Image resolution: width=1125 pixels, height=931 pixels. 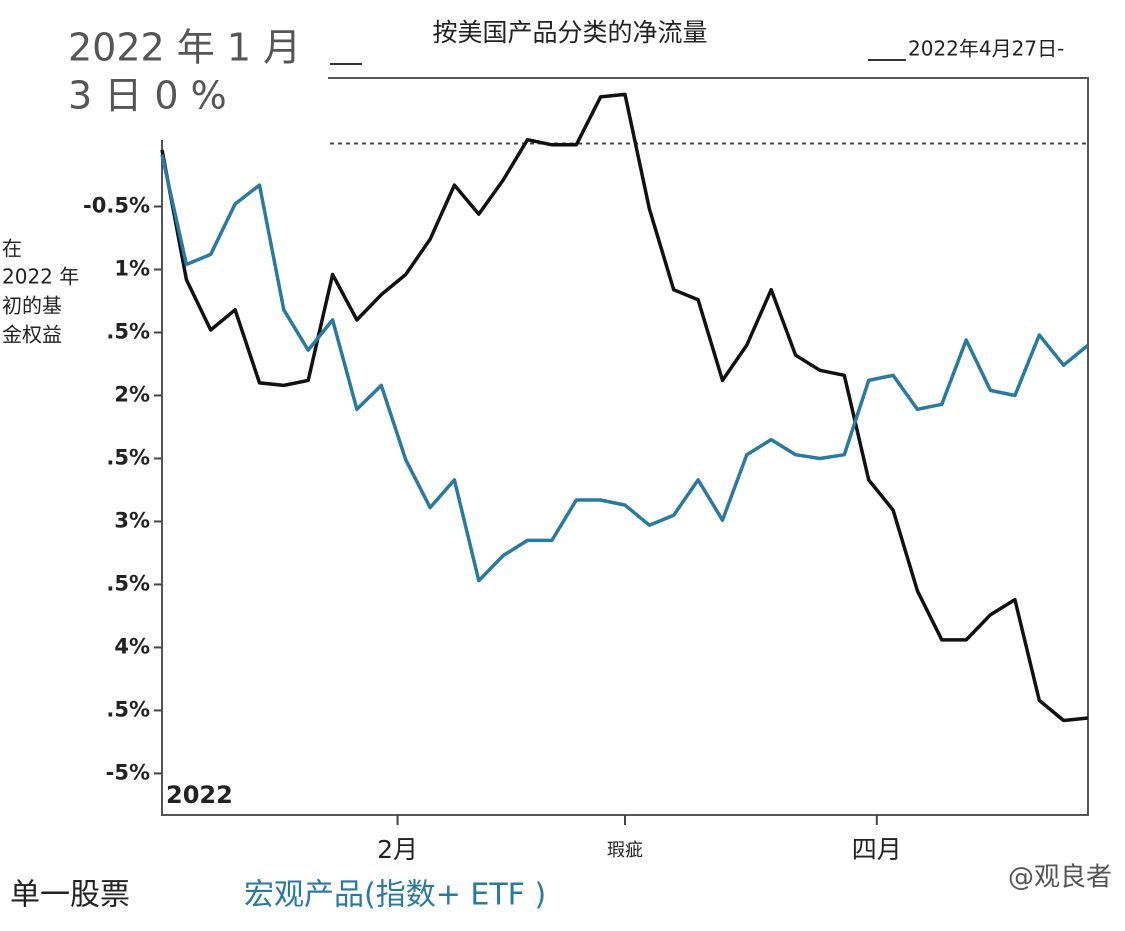 I want to click on legend-label: 宏观产品(指数+ ETF ), so click(x=395, y=895).